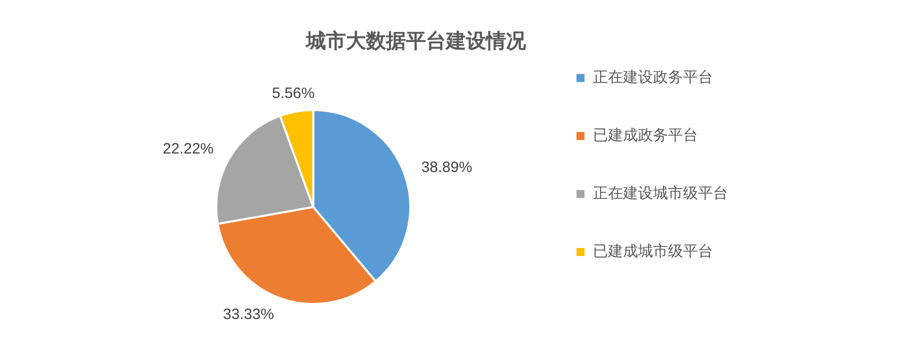  Describe the element at coordinates (416, 41) in the screenshot. I see `chart-title: 城市大数据平台建设情况` at that location.